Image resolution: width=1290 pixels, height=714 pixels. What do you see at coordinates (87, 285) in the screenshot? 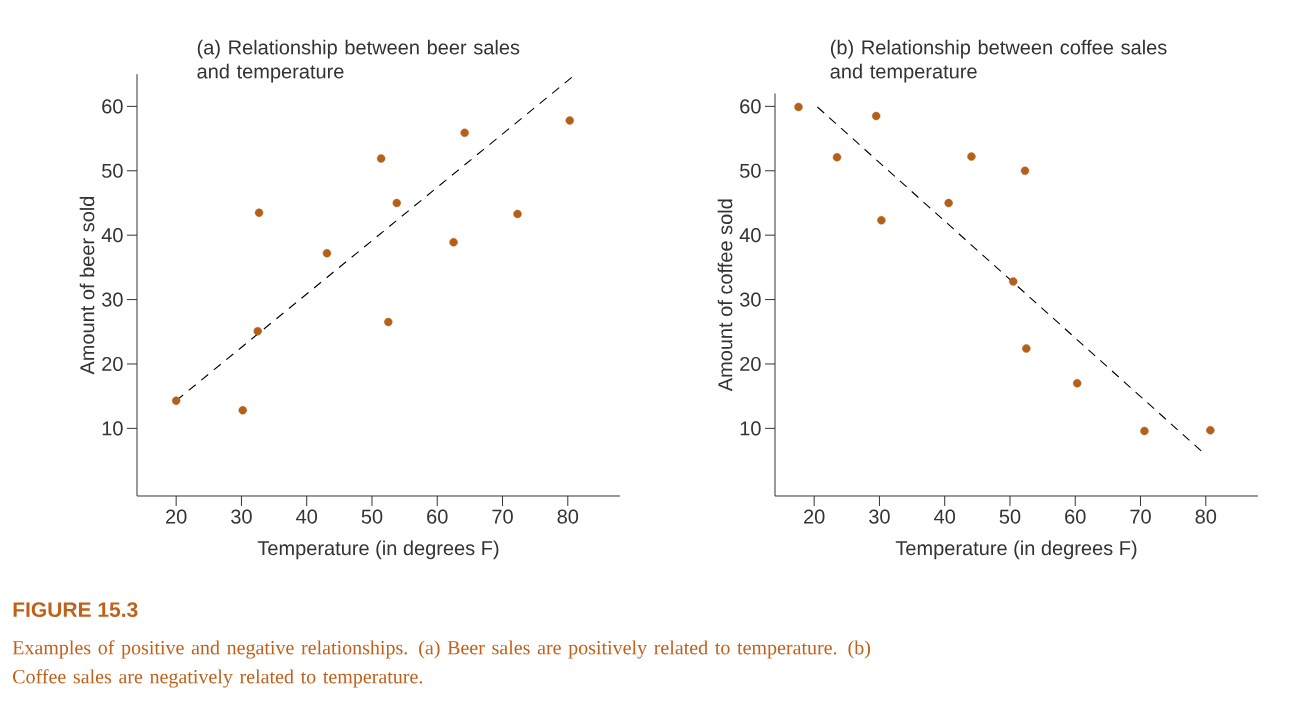
I see `y-axis-title: Amount of beer sold` at bounding box center [87, 285].